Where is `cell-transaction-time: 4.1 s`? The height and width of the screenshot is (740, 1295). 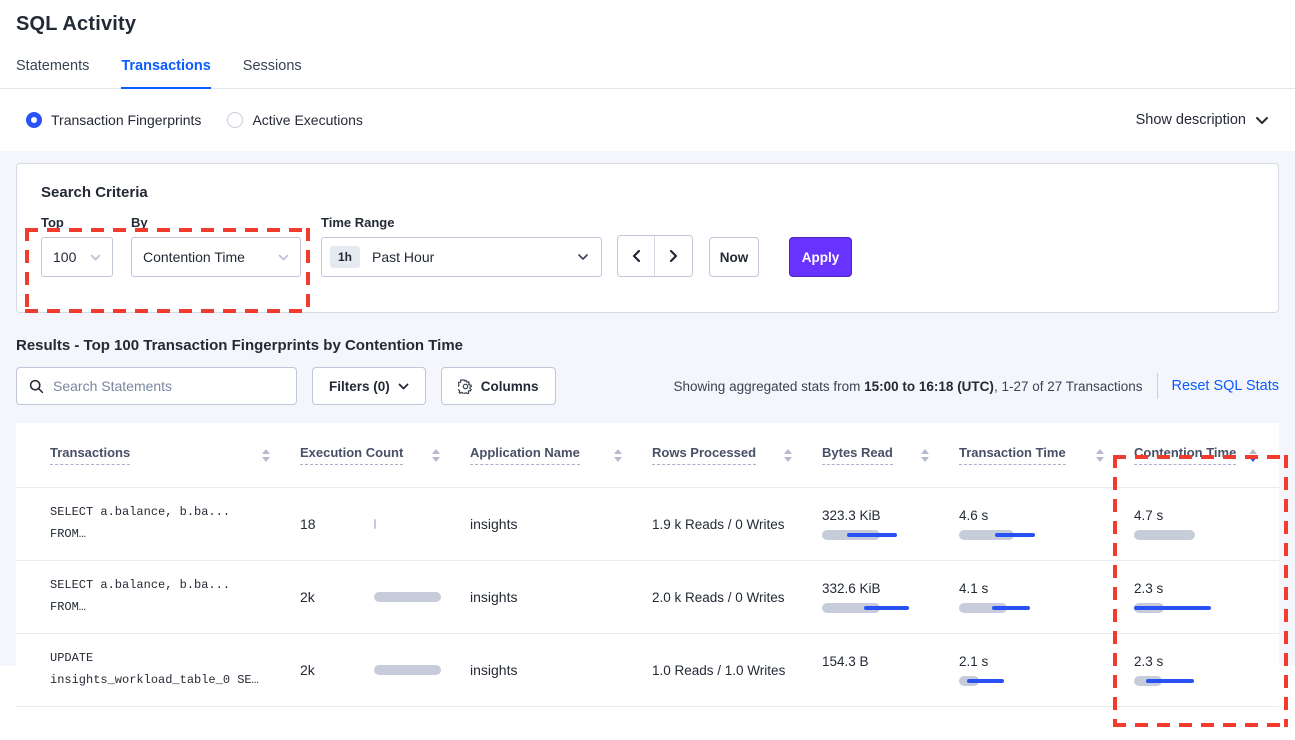
cell-transaction-time: 4.1 s is located at coordinates (1030, 597).